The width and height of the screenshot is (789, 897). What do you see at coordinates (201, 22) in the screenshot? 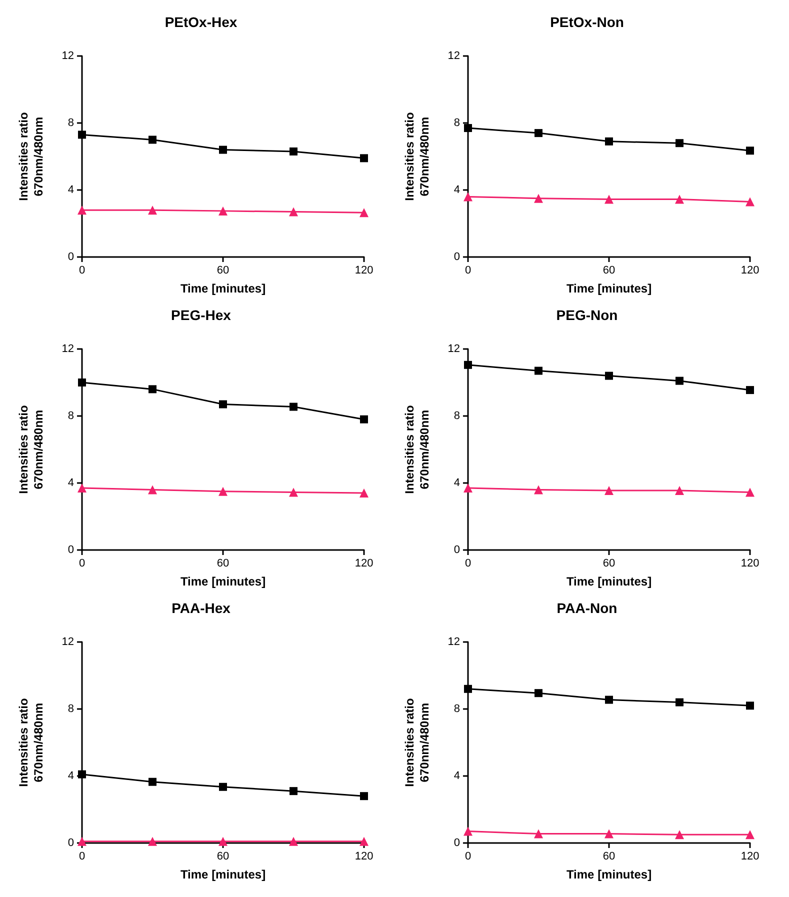
I see `chart-title: PEtOx-Hex` at bounding box center [201, 22].